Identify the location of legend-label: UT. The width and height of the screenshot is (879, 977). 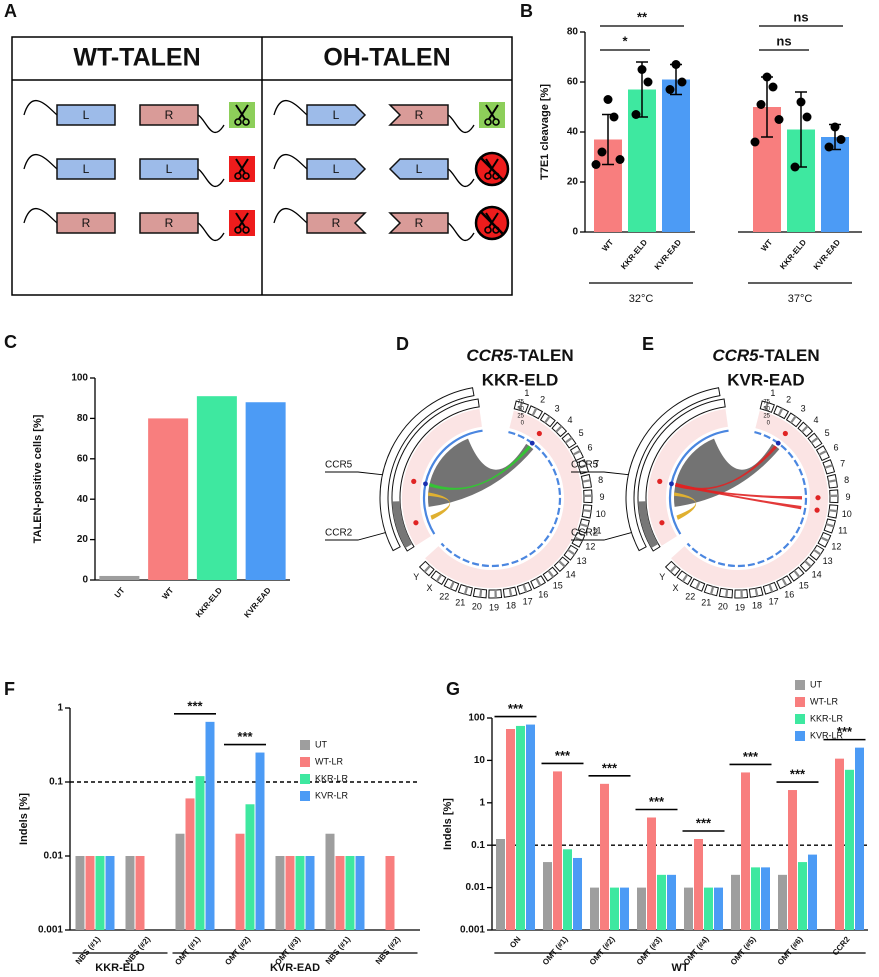
(816, 684).